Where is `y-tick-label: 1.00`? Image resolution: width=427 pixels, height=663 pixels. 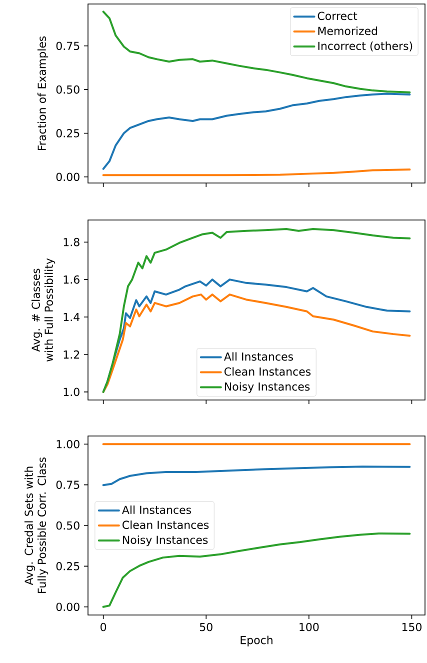 y-tick-label: 1.00 is located at coordinates (68, 444).